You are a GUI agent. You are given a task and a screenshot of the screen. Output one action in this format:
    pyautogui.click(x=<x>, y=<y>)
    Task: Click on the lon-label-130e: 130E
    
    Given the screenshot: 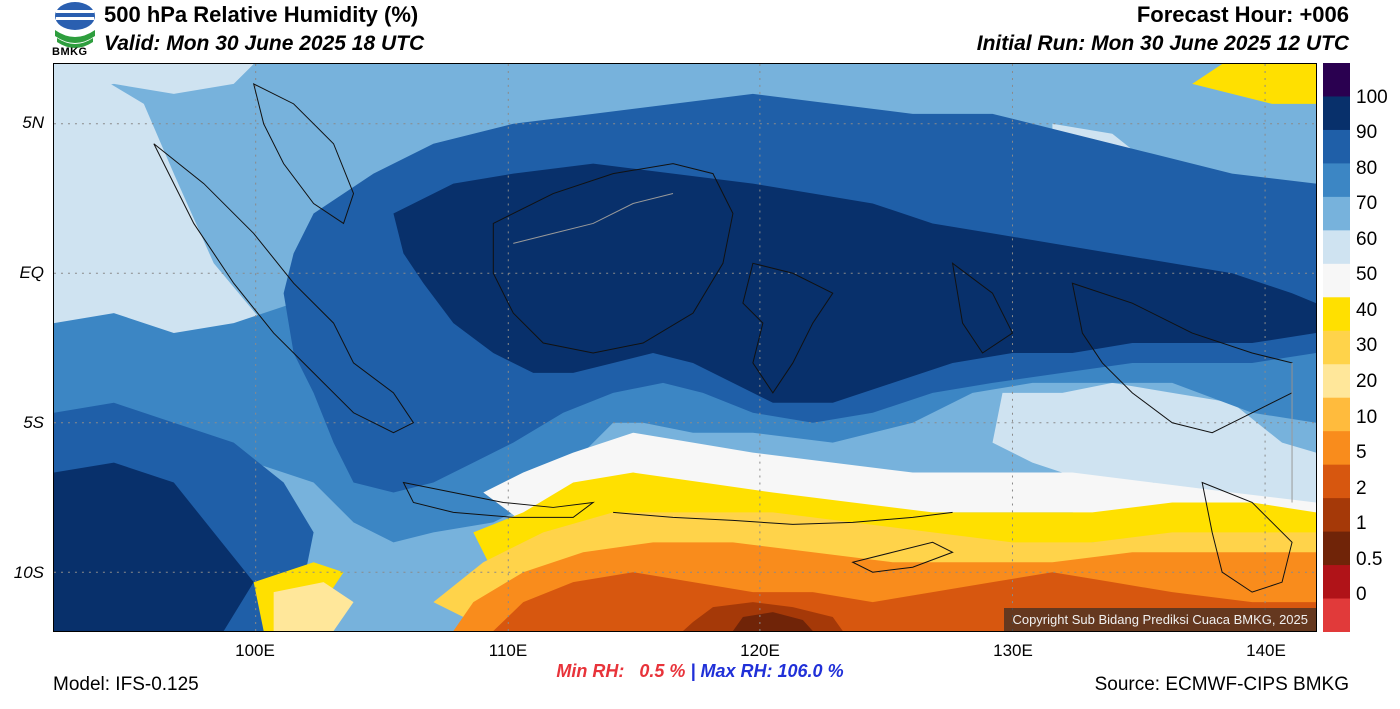 What is the action you would take?
    pyautogui.click(x=1013, y=650)
    